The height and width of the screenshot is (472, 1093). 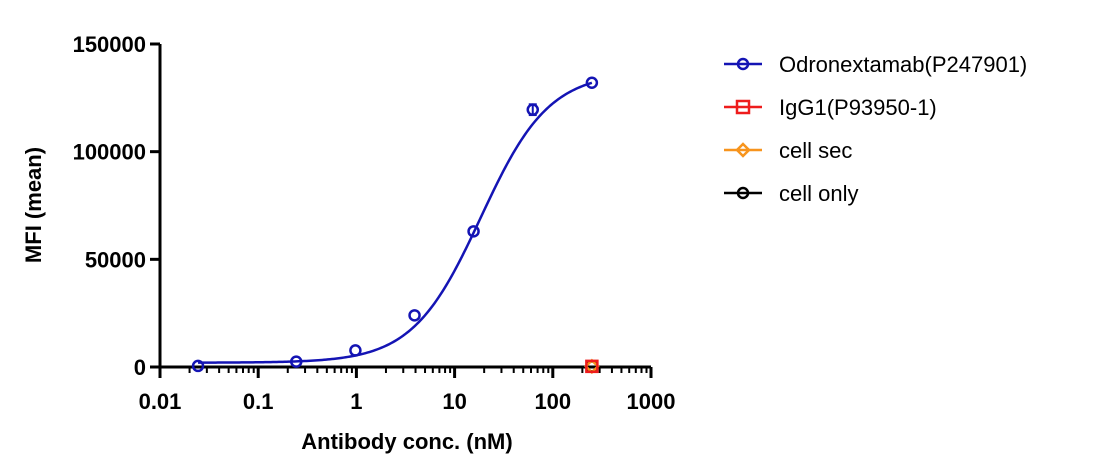 I want to click on legend-item: cell only, so click(x=791, y=193).